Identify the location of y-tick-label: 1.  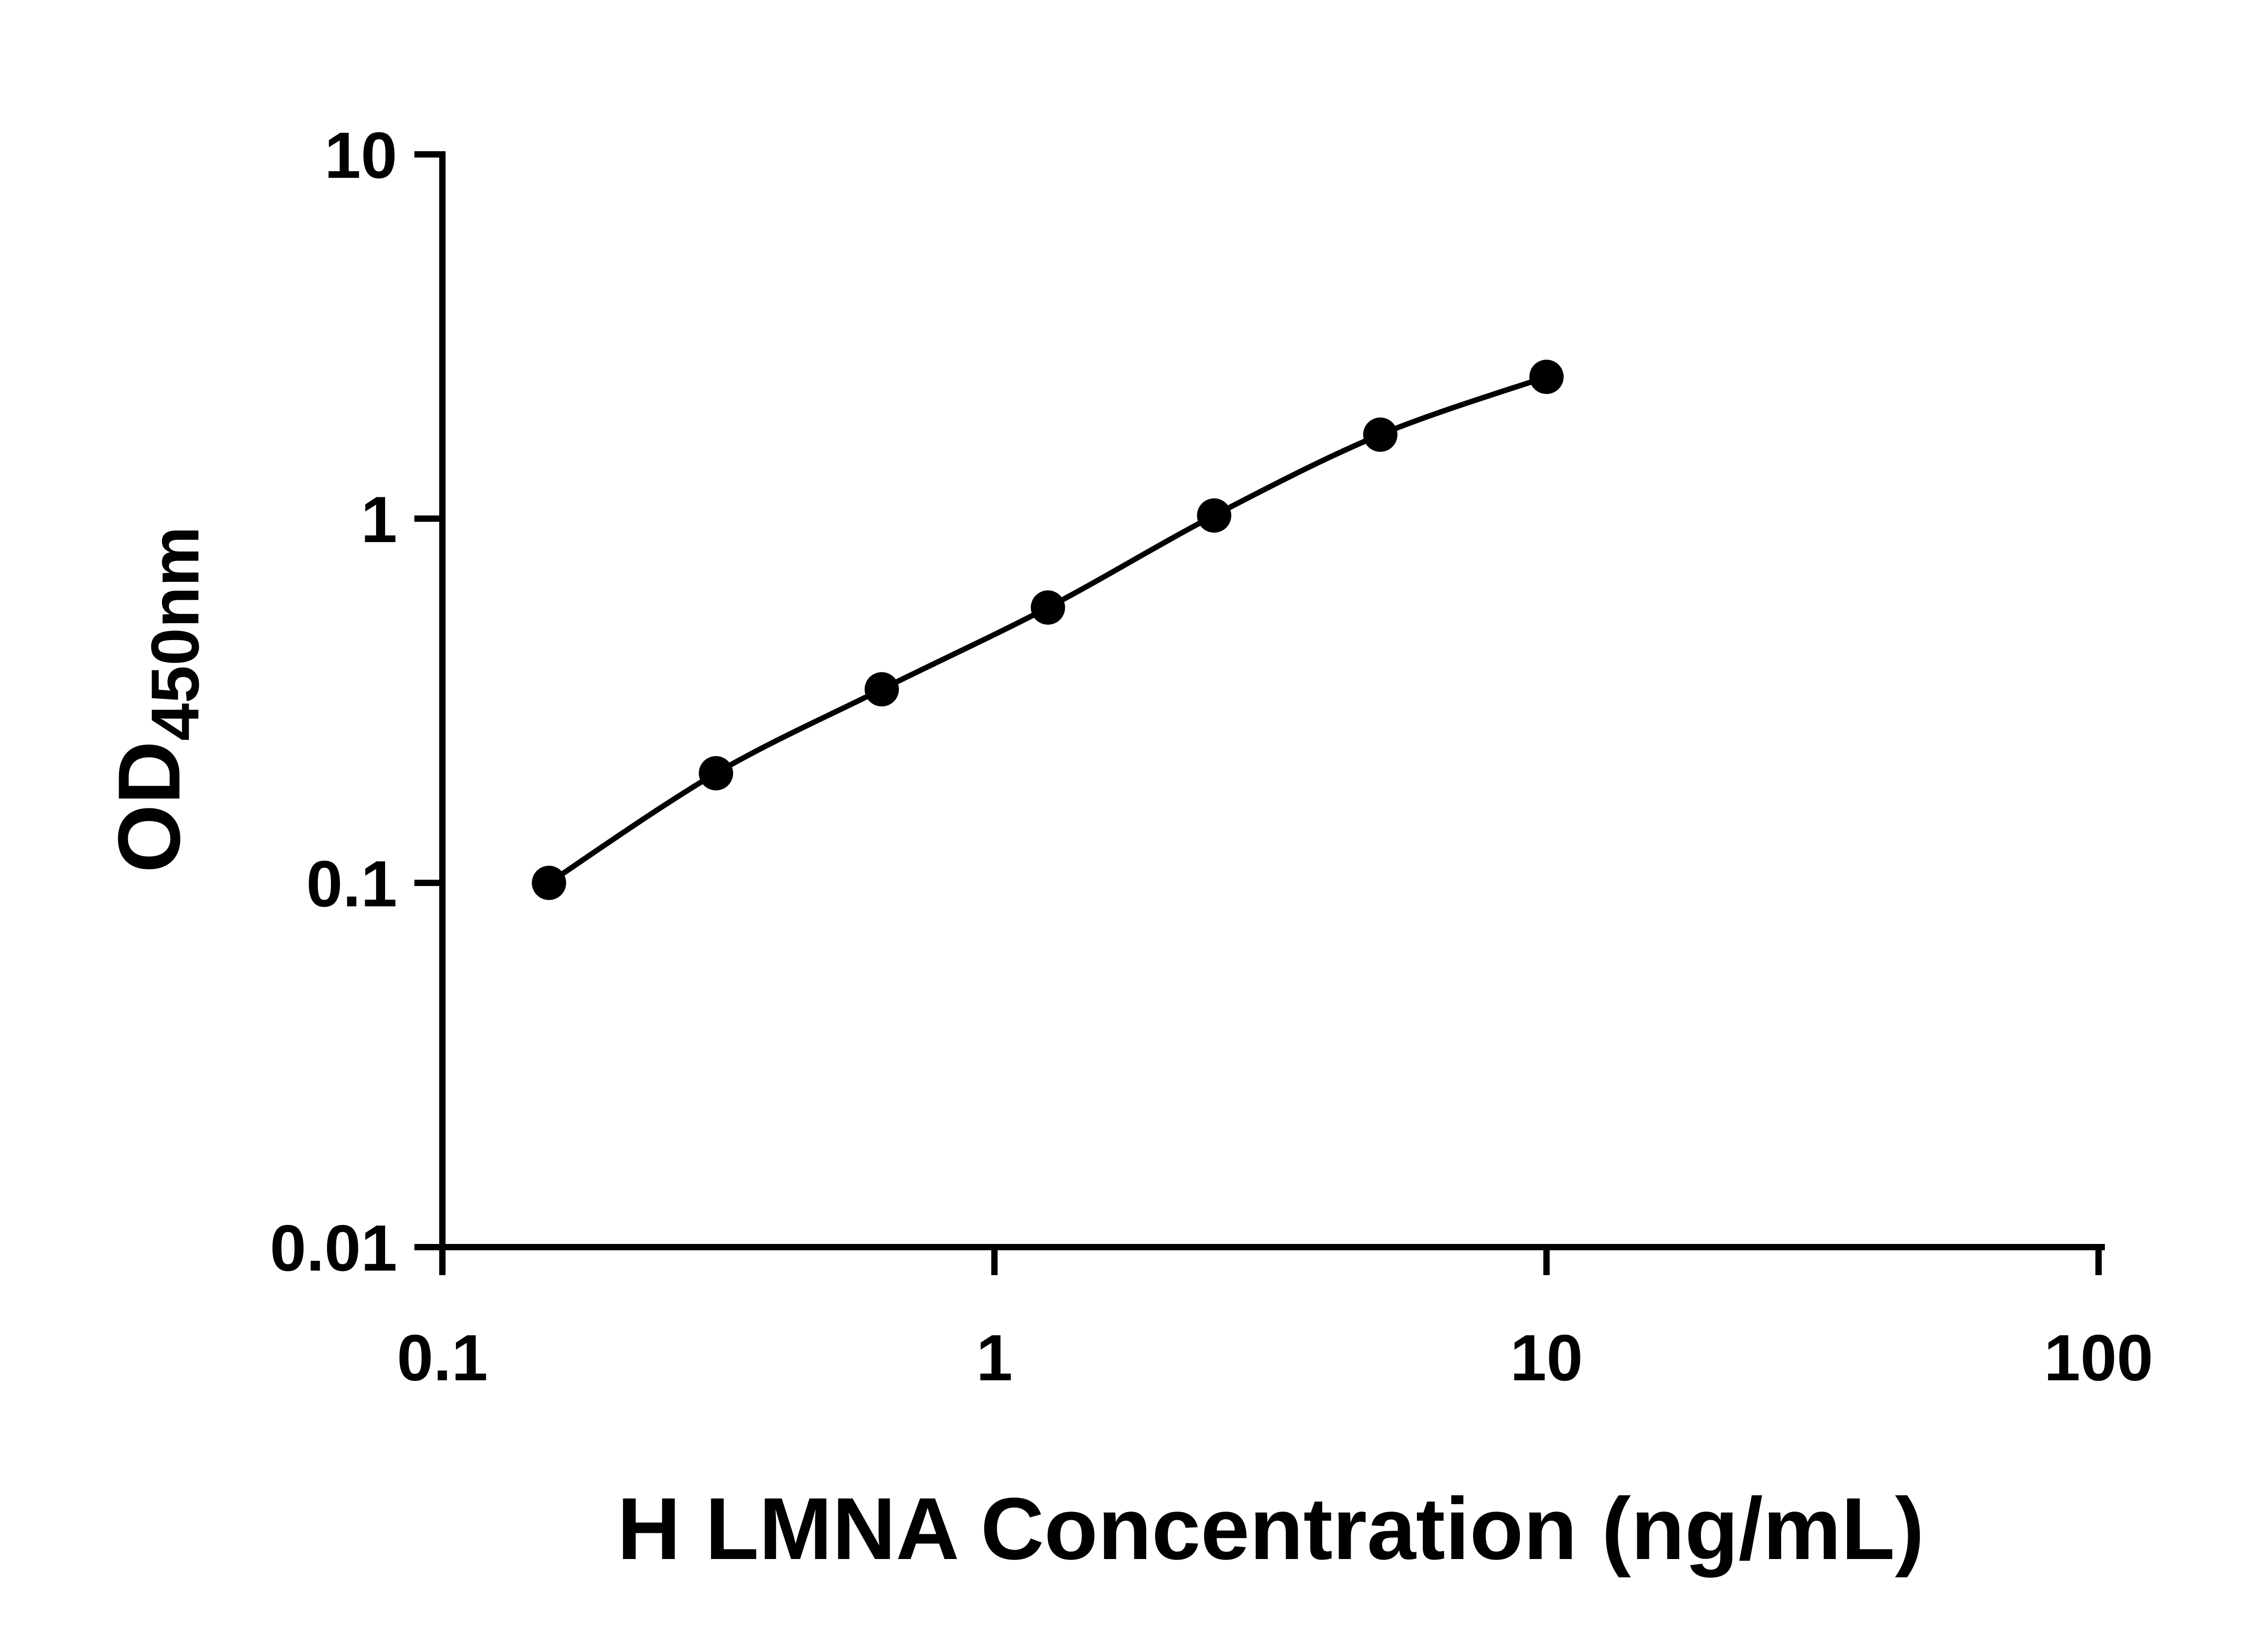
(379, 519).